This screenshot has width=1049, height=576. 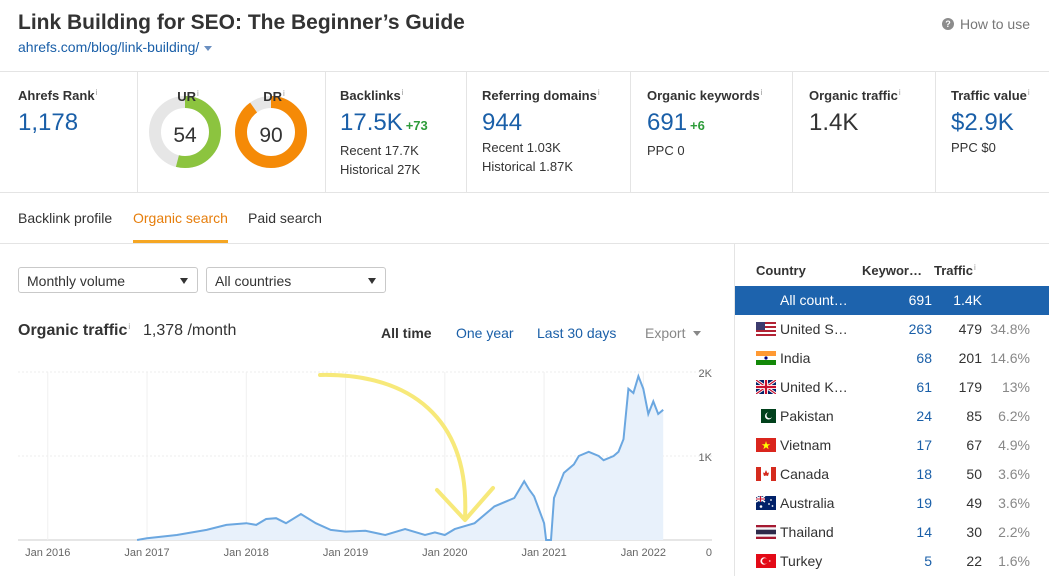 I want to click on tab-backlink-profile: Backlink profile, so click(x=65, y=218).